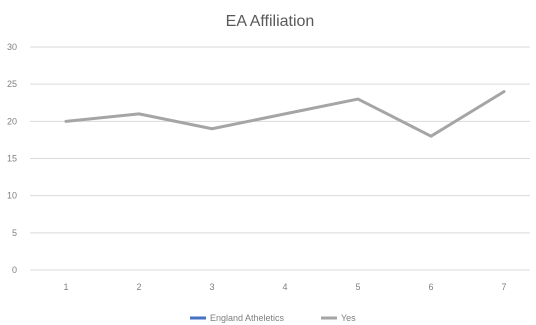 This screenshot has width=536, height=325. Describe the element at coordinates (211, 287) in the screenshot. I see `x-tick-label: 3` at that location.